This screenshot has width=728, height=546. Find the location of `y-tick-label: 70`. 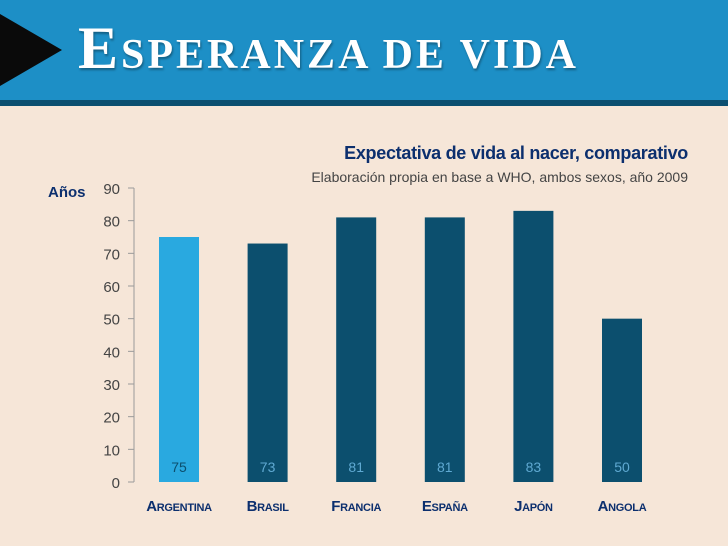

y-tick-label: 70 is located at coordinates (111, 254).